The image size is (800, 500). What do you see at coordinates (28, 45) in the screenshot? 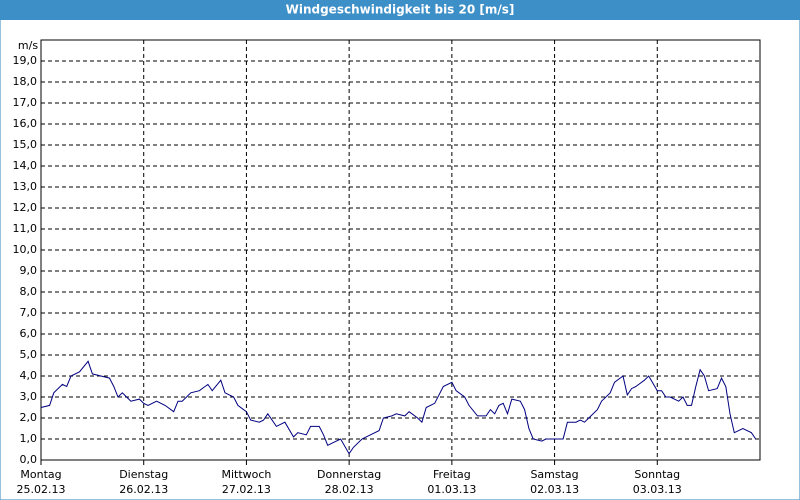
I see `y-unit: m/s` at bounding box center [28, 45].